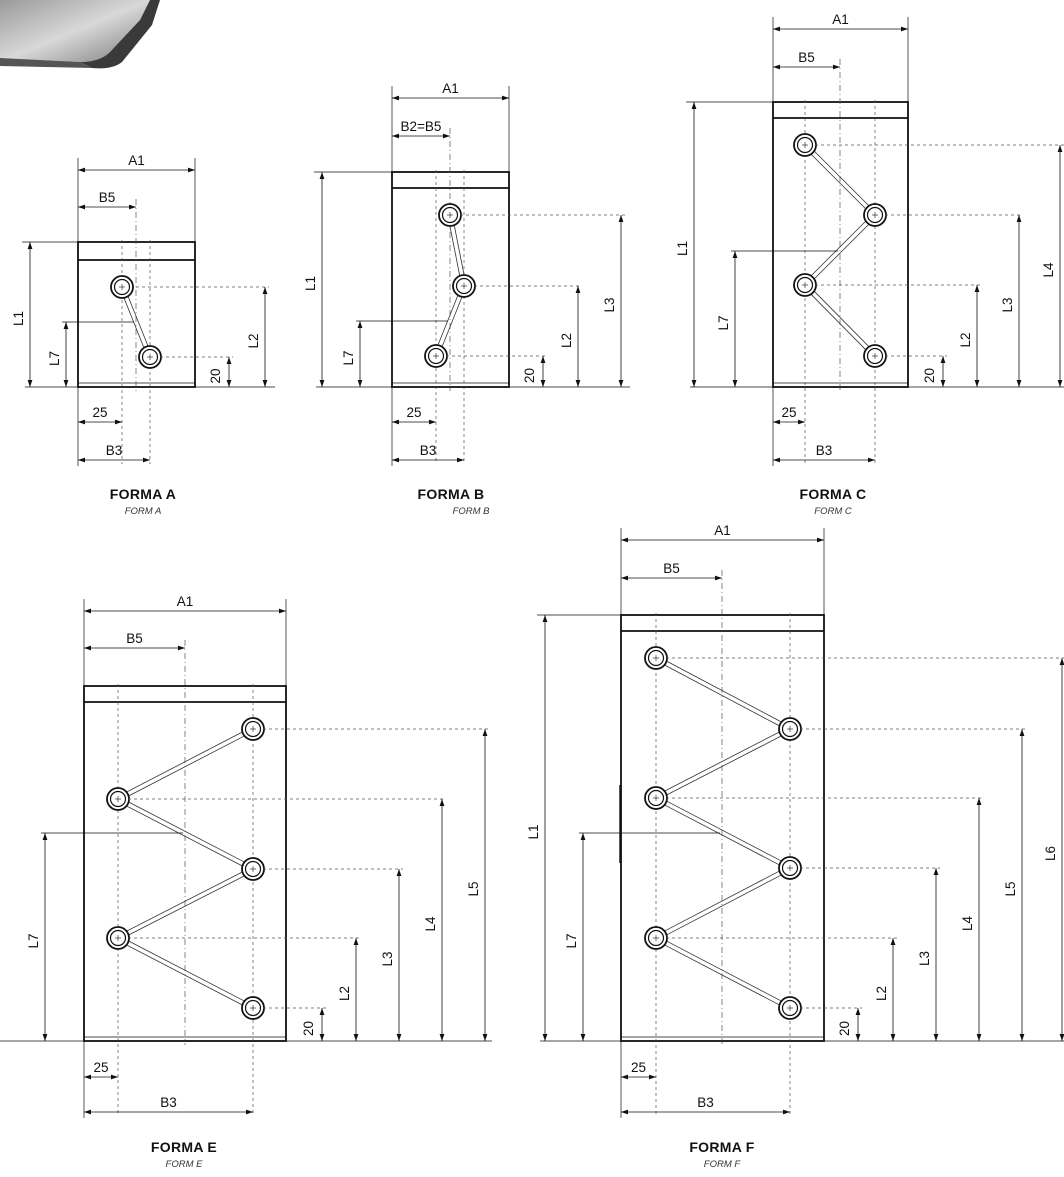 The height and width of the screenshot is (1177, 1064). I want to click on dim-b5-label: B2=B5, so click(421, 126).